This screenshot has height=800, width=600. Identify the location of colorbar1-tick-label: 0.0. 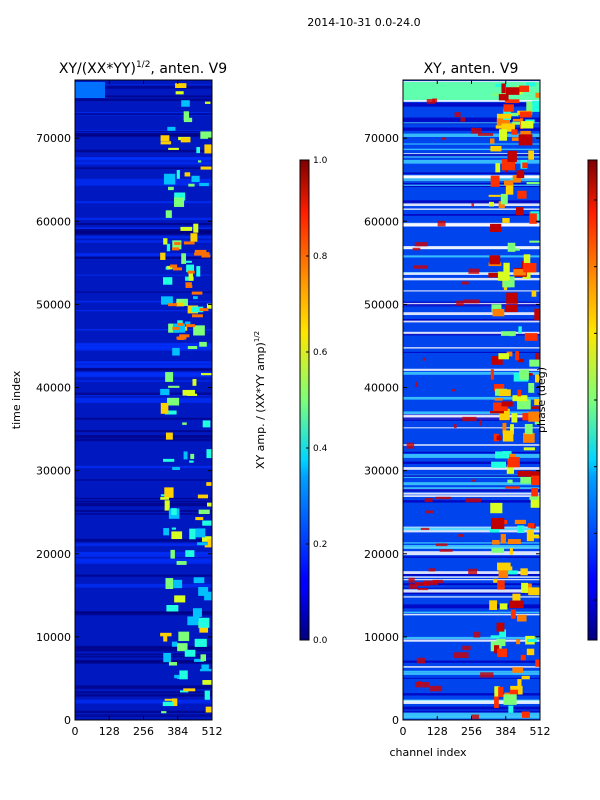
(320, 641).